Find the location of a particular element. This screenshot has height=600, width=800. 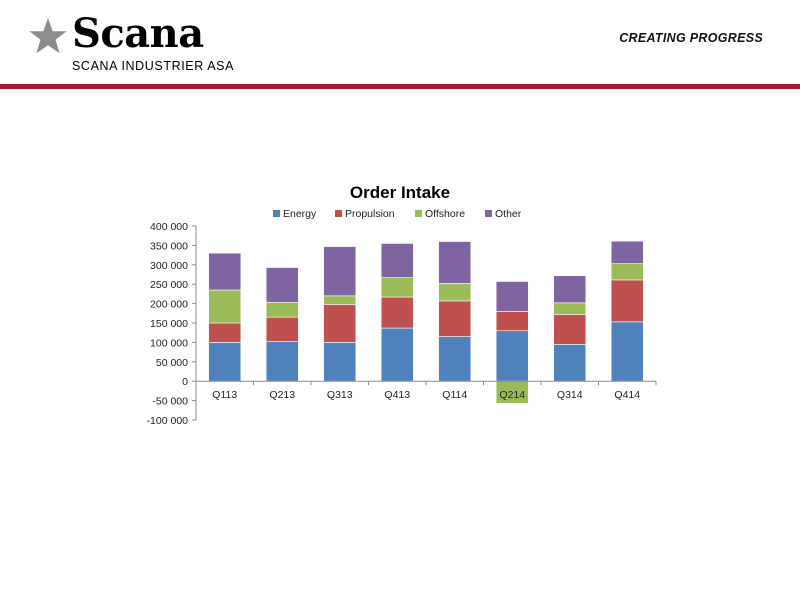

chart-legend: Energy Propulsion Offshore Other is located at coordinates (397, 214).